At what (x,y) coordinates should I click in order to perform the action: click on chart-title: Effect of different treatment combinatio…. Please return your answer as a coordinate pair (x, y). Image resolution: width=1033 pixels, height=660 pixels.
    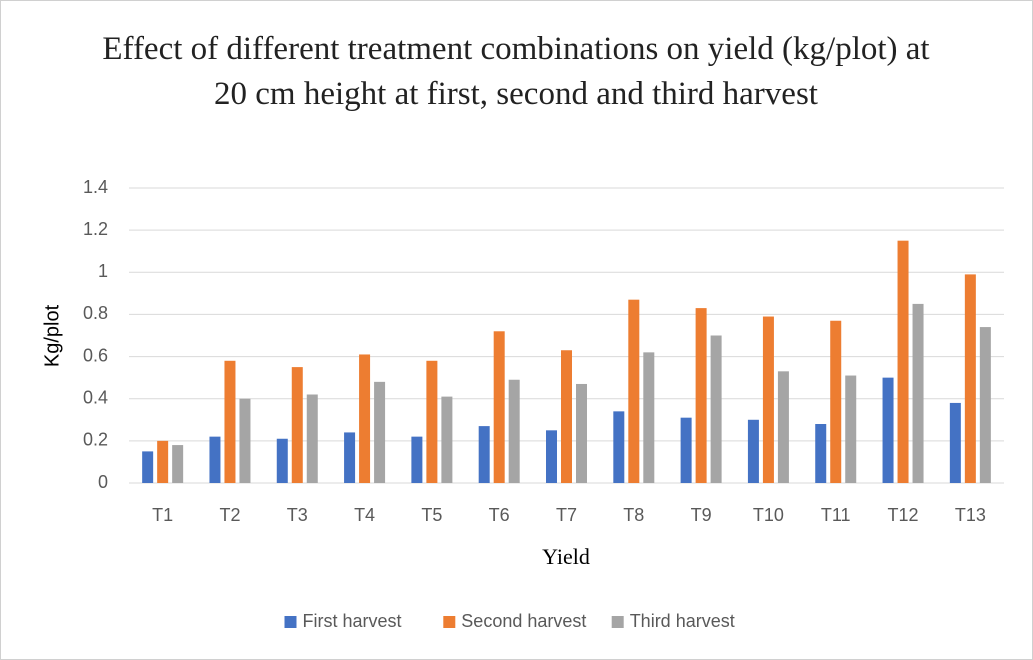
    Looking at the image, I should click on (516, 71).